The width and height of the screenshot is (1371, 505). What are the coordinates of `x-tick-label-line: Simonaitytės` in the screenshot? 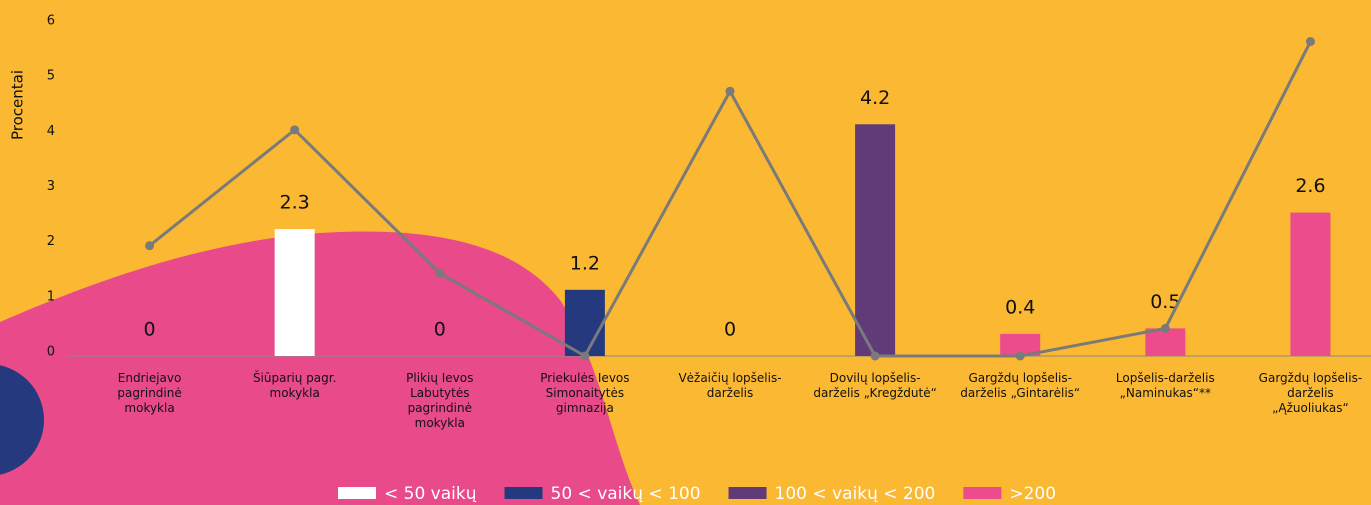 It's located at (585, 393).